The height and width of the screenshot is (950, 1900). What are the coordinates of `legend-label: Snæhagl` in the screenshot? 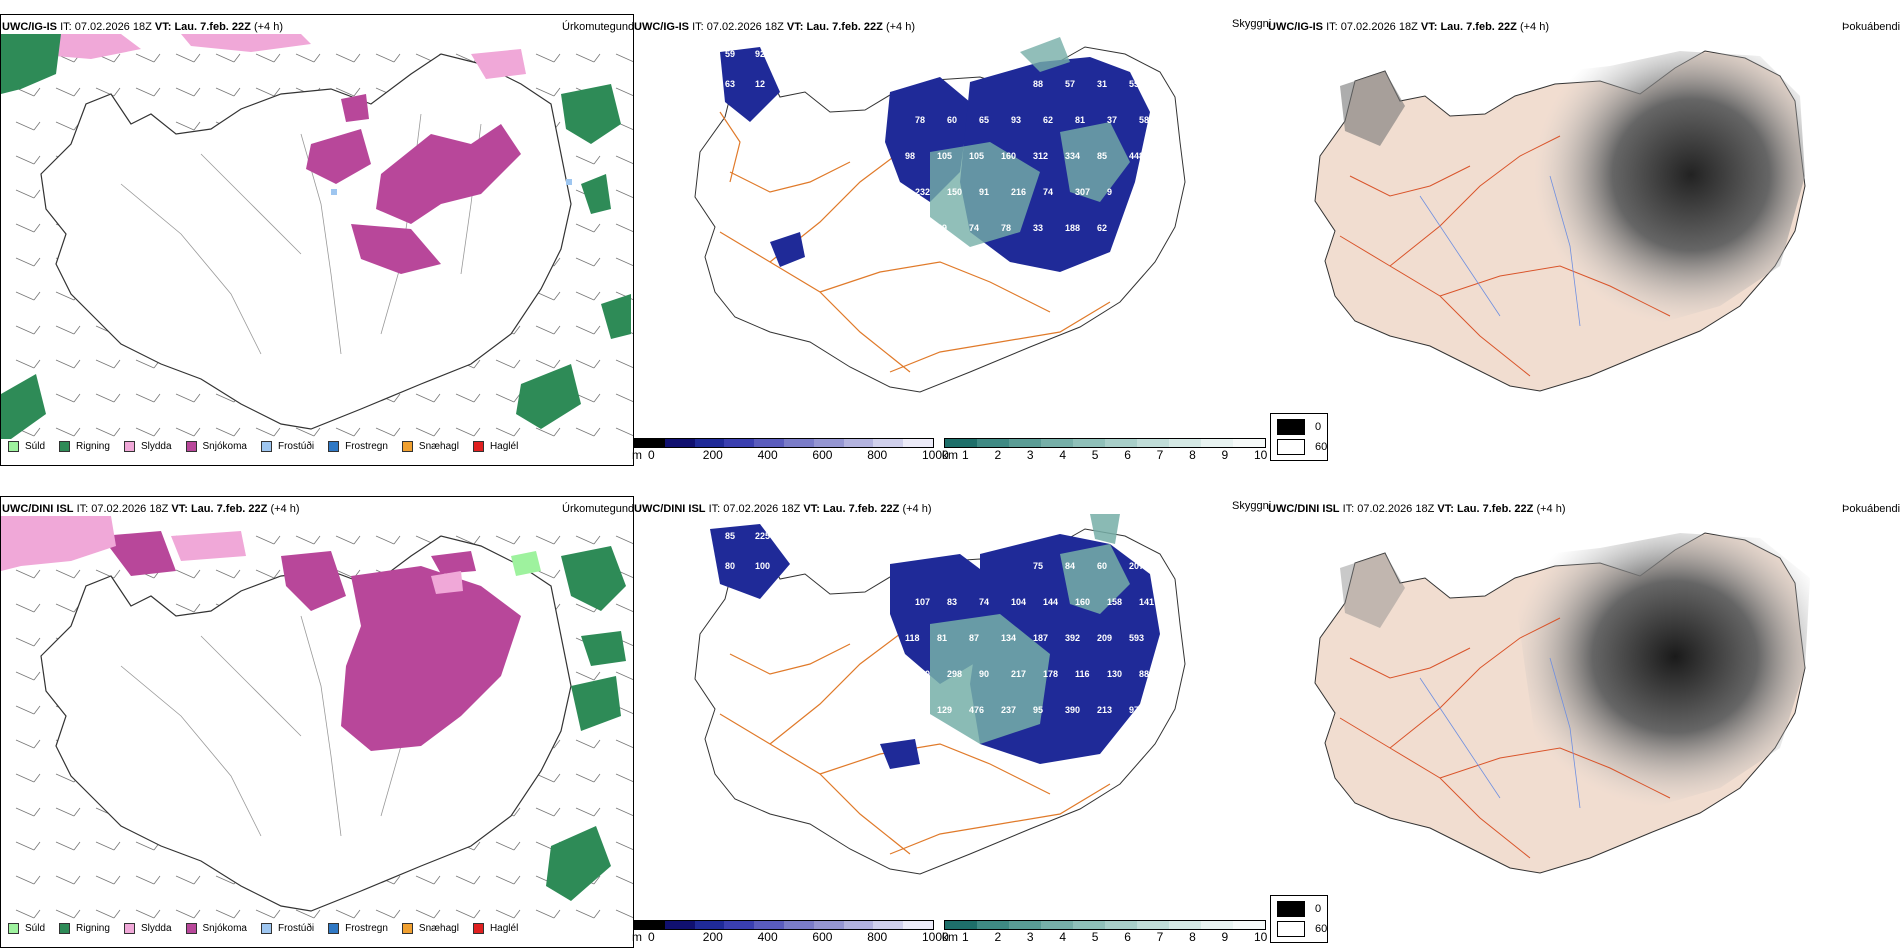 It's located at (438, 446).